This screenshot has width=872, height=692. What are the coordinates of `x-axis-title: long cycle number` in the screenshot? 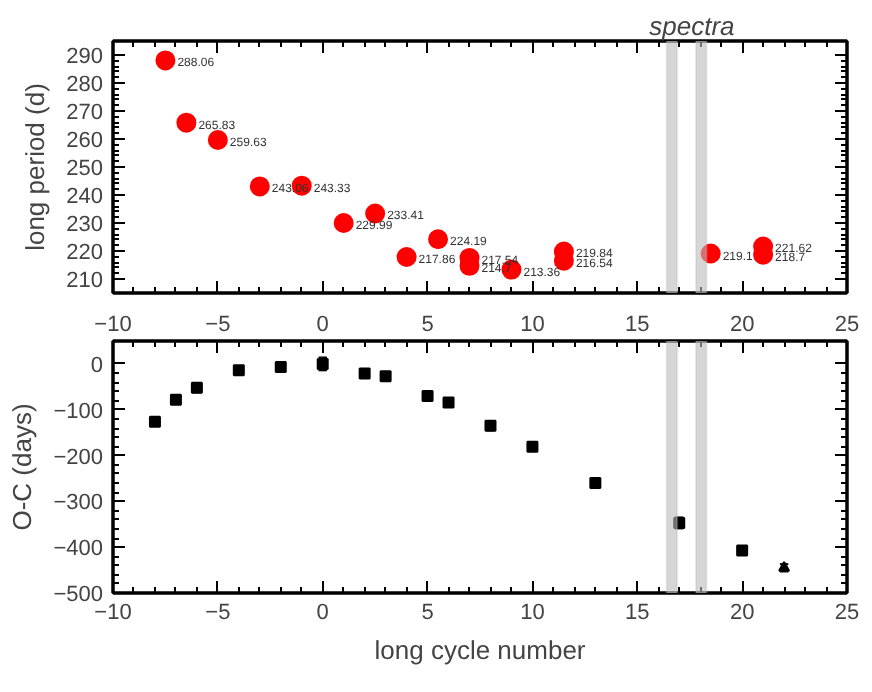 It's located at (480, 650).